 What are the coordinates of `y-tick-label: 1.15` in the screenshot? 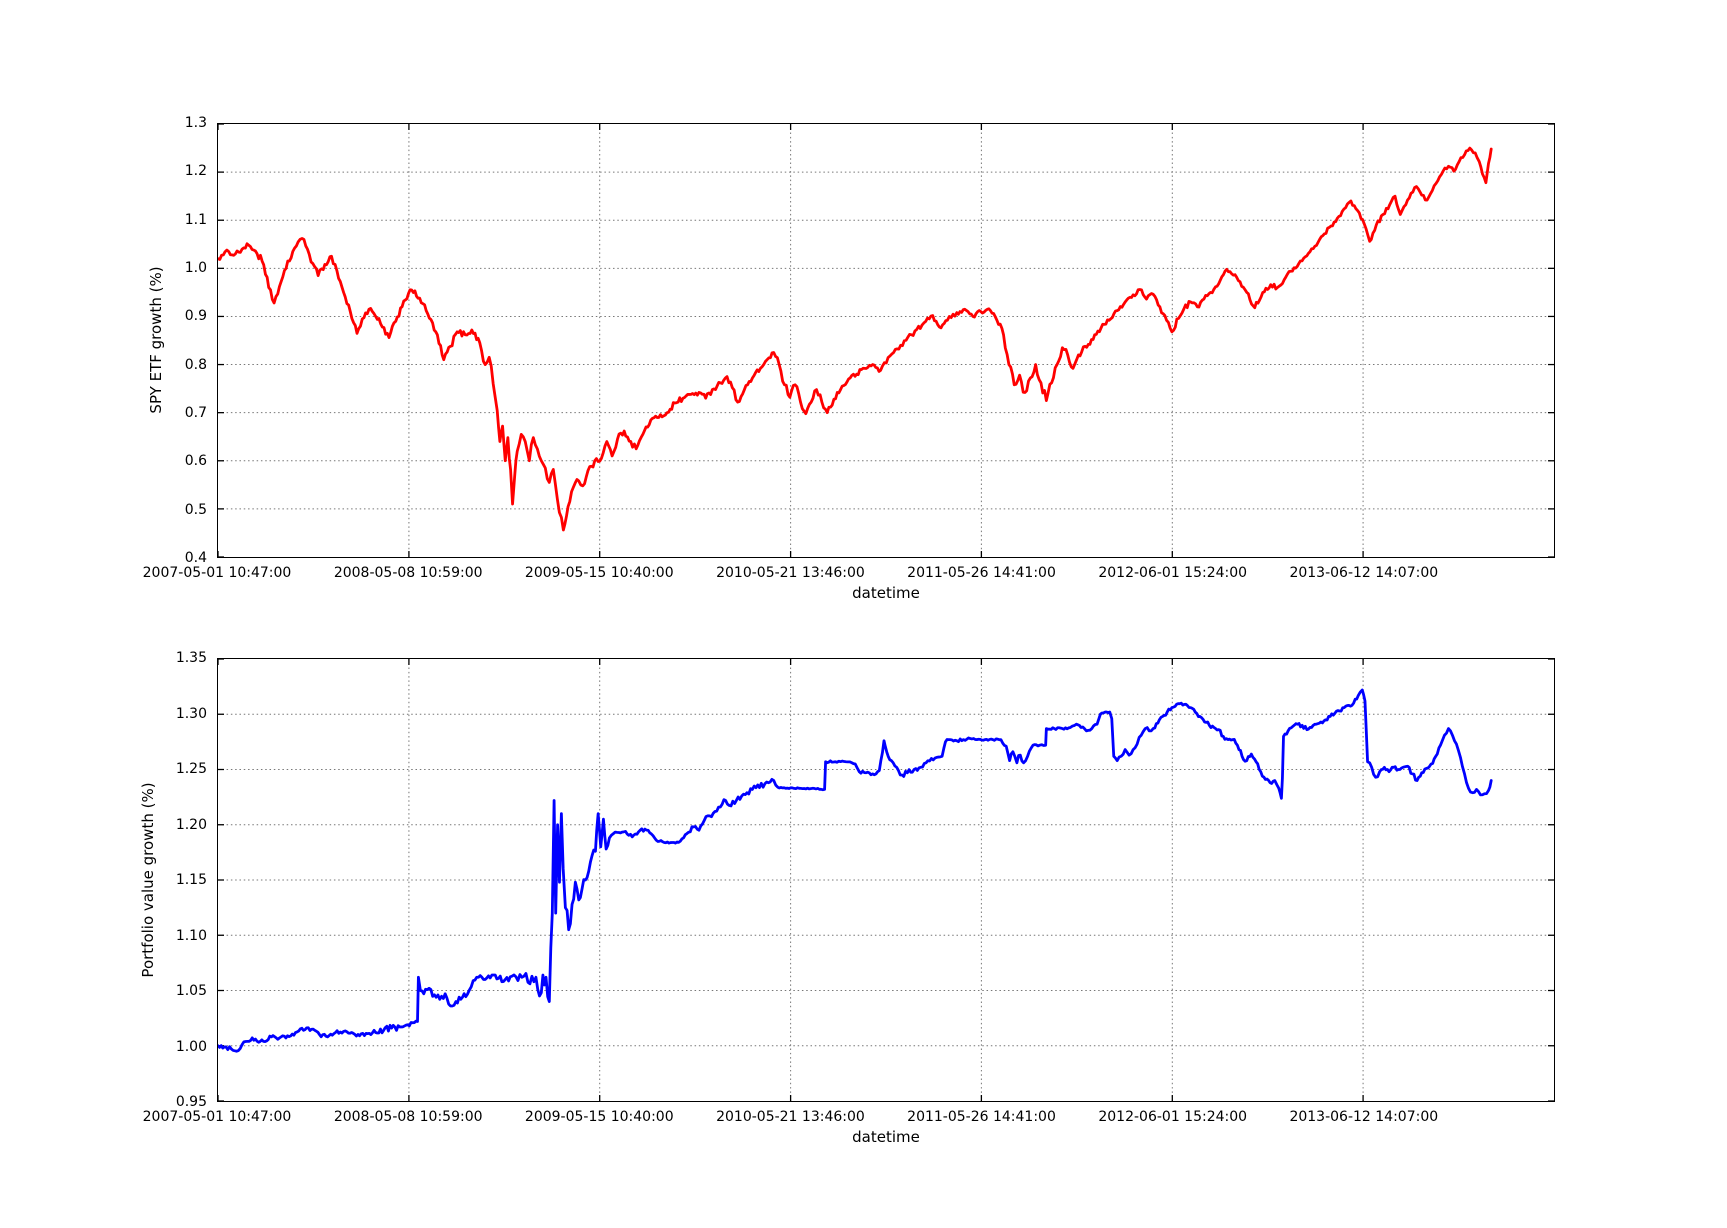 It's located at (191, 880).